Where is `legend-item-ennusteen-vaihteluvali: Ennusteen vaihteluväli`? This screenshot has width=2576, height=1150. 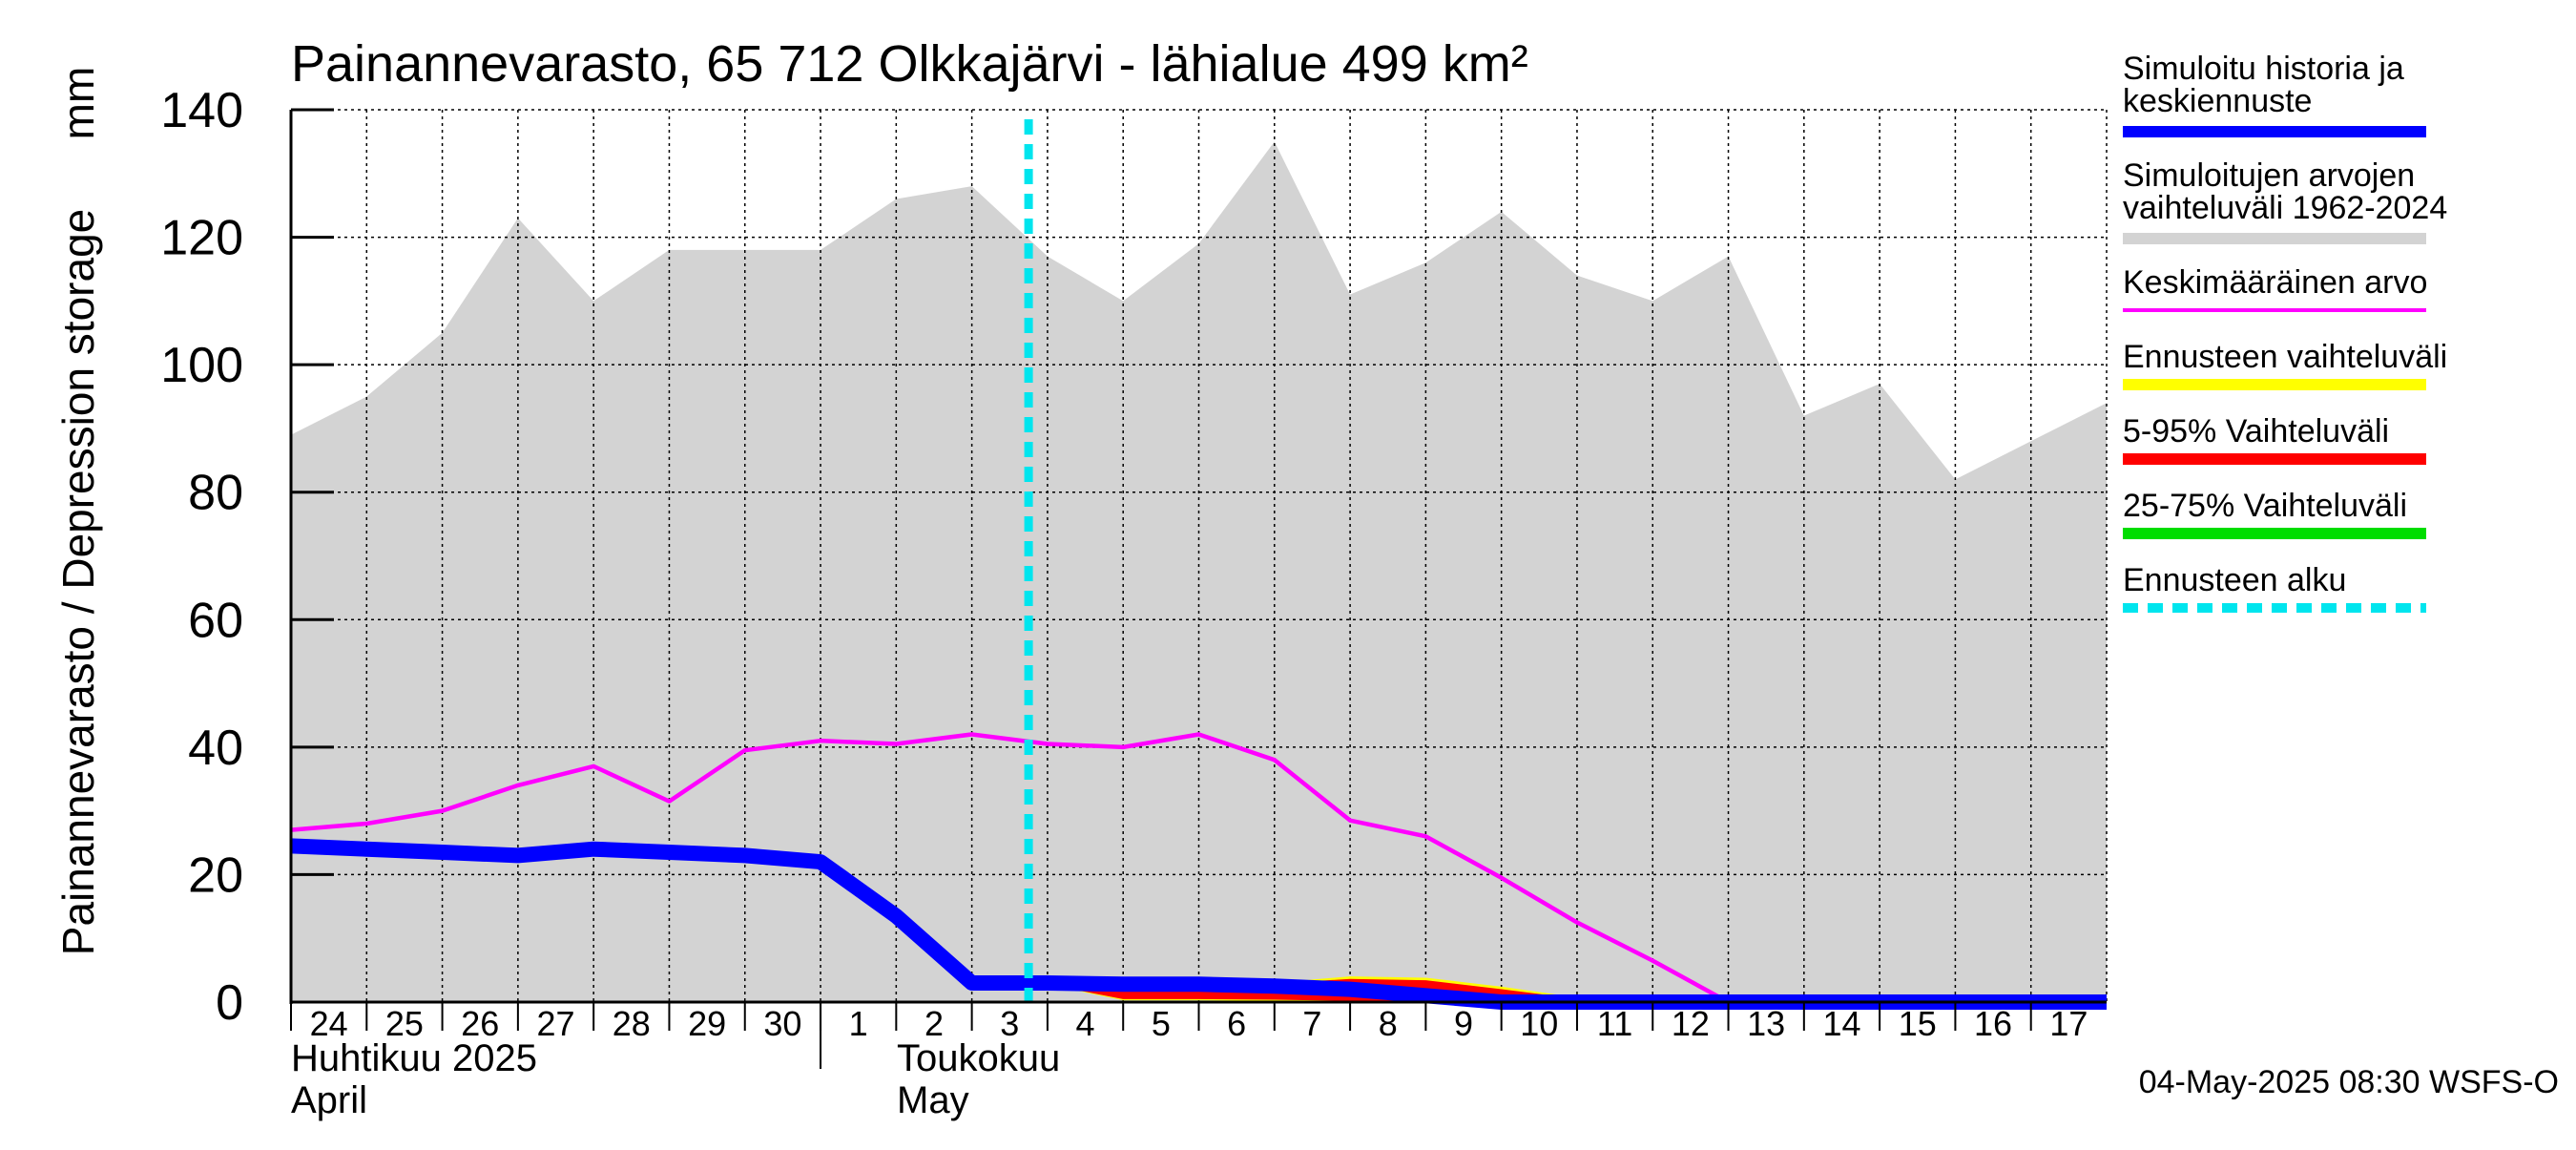
legend-item-ennusteen-vaihteluvali: Ennusteen vaihteluväli is located at coordinates (2285, 364).